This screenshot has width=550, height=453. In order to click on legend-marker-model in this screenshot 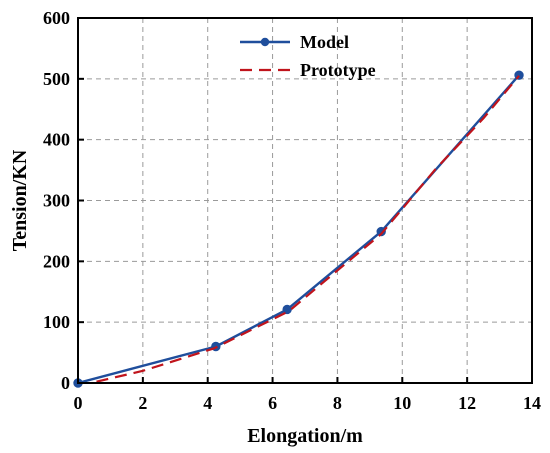, I will do `click(265, 42)`.